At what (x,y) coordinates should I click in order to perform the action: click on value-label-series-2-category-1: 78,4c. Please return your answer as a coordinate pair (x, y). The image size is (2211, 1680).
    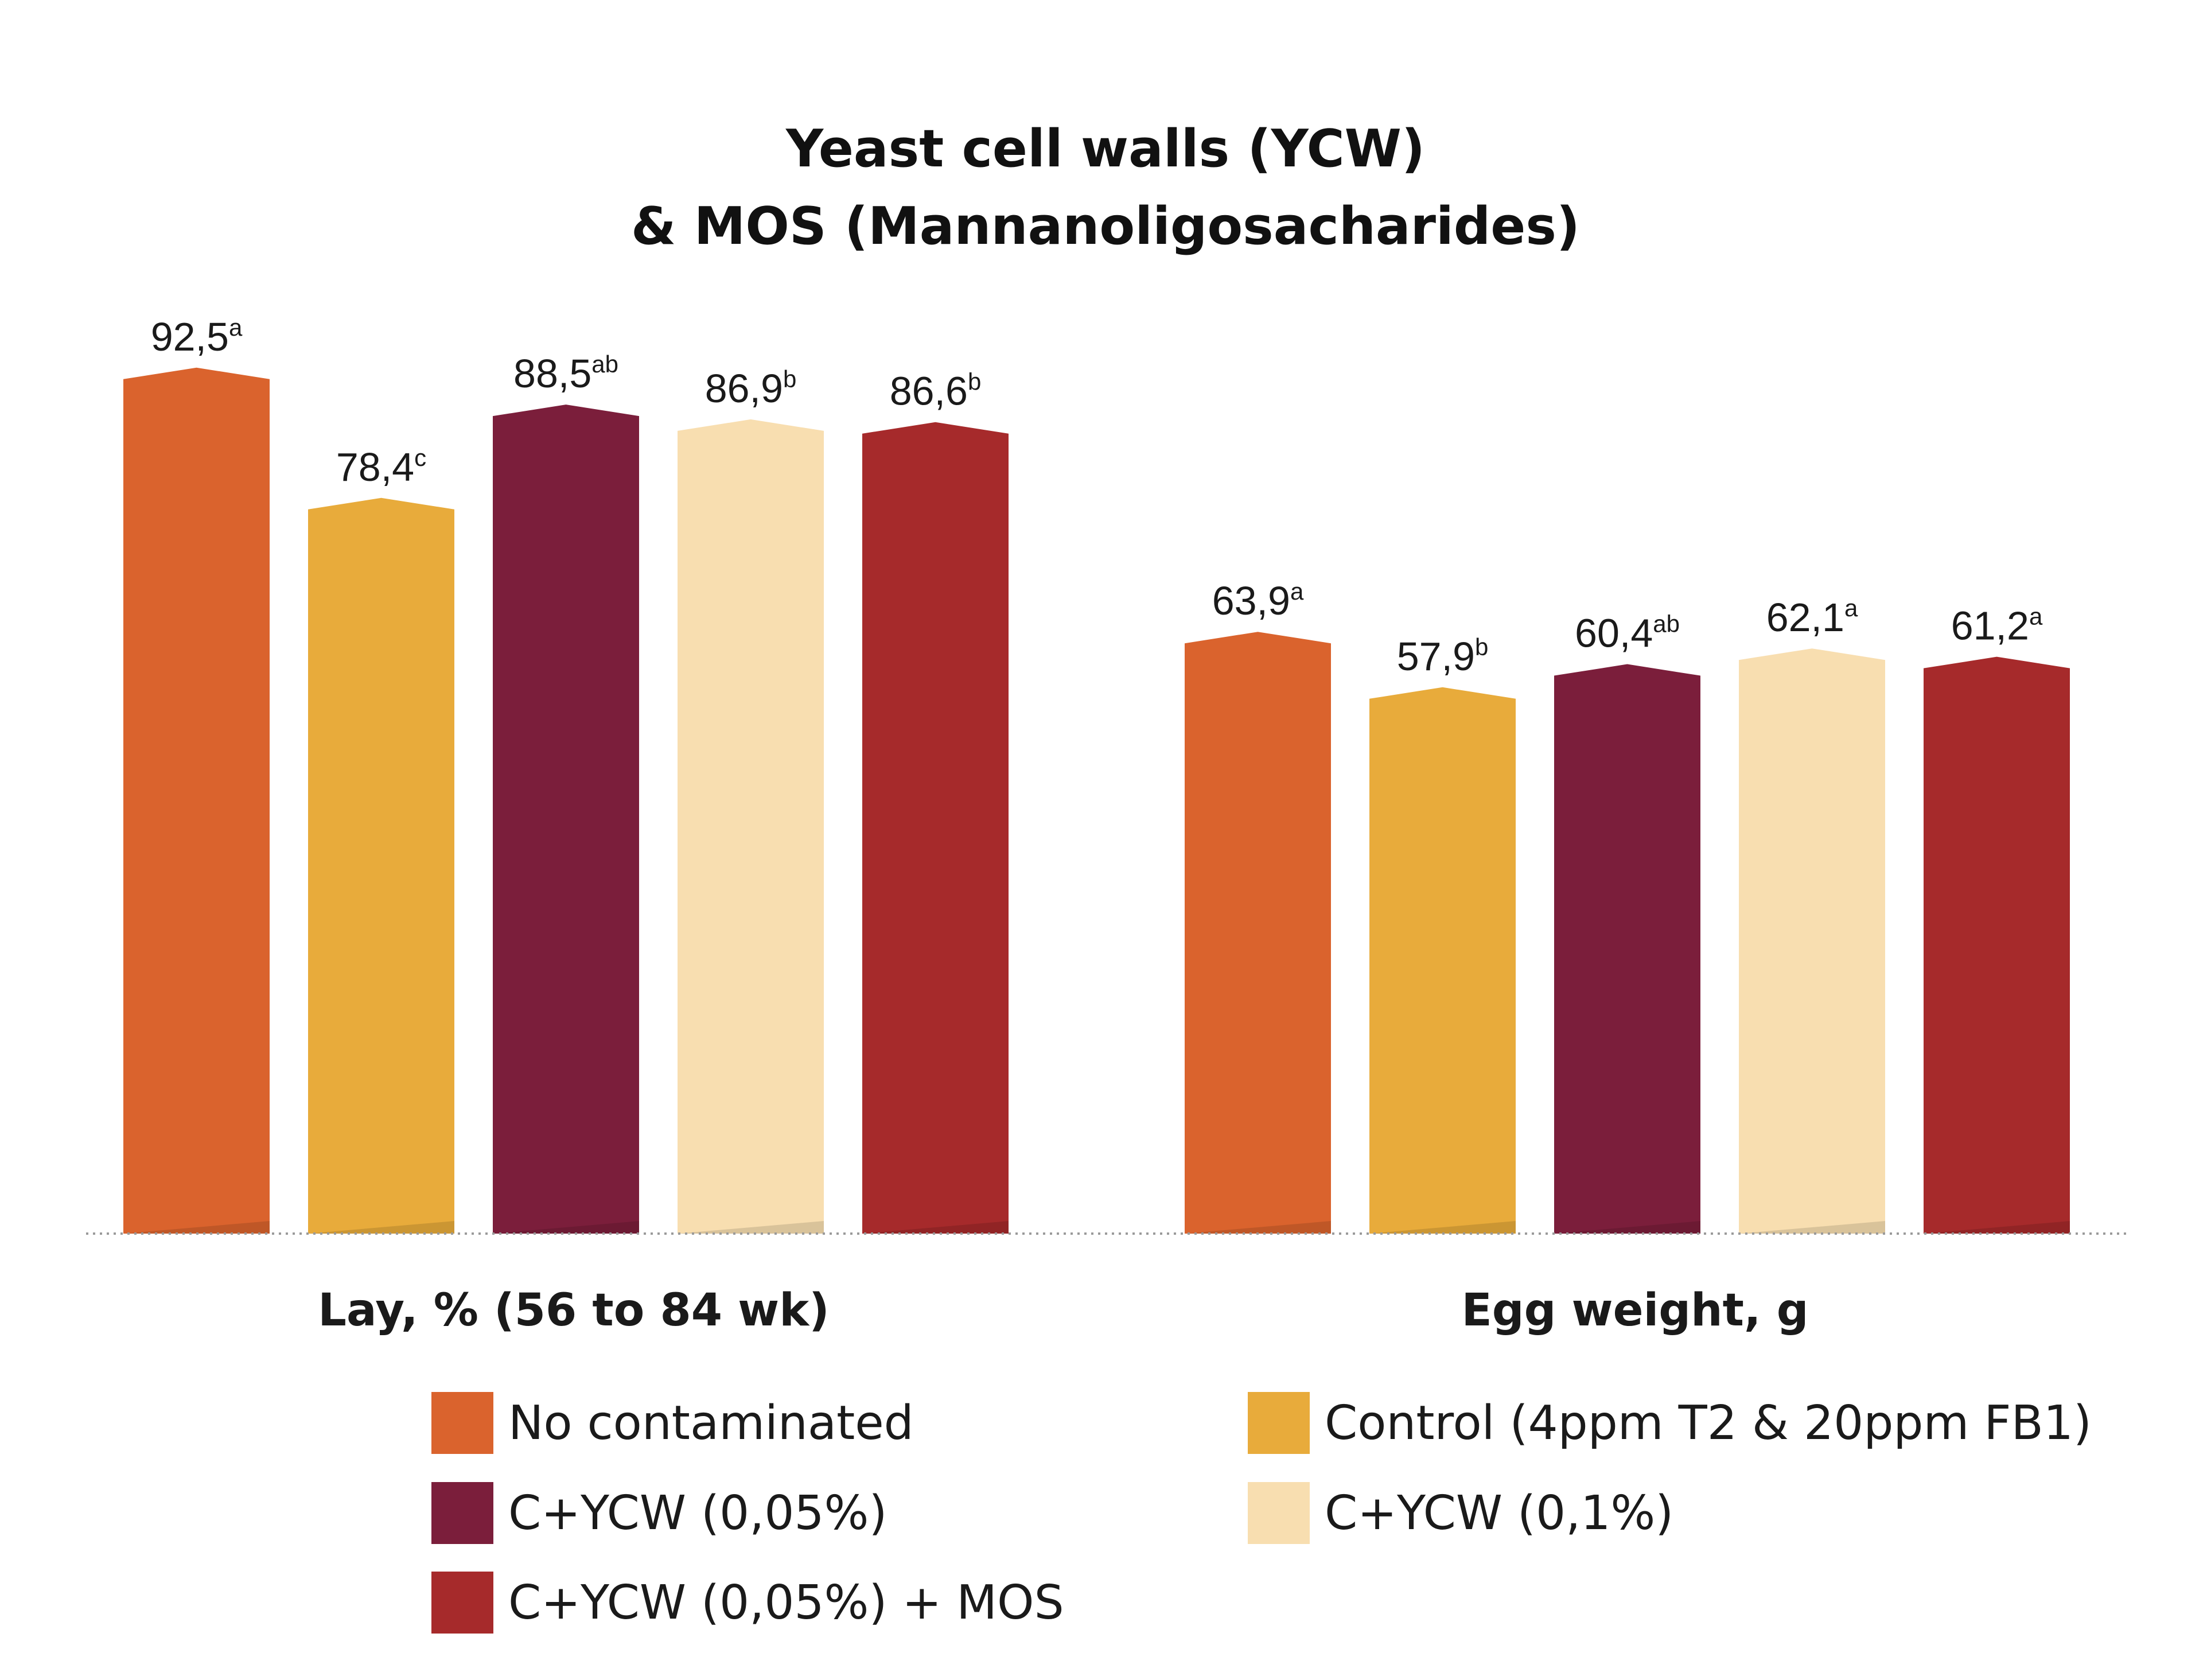
    Looking at the image, I should click on (381, 466).